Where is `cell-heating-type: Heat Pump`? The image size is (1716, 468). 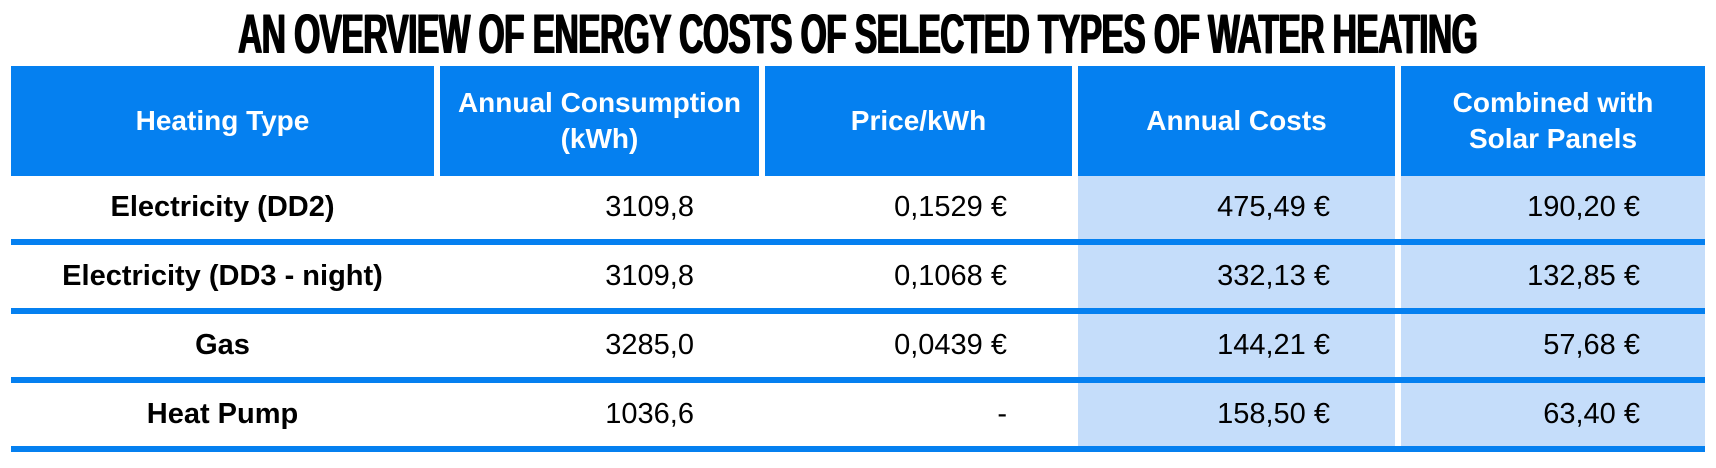
cell-heating-type: Heat Pump is located at coordinates (222, 414).